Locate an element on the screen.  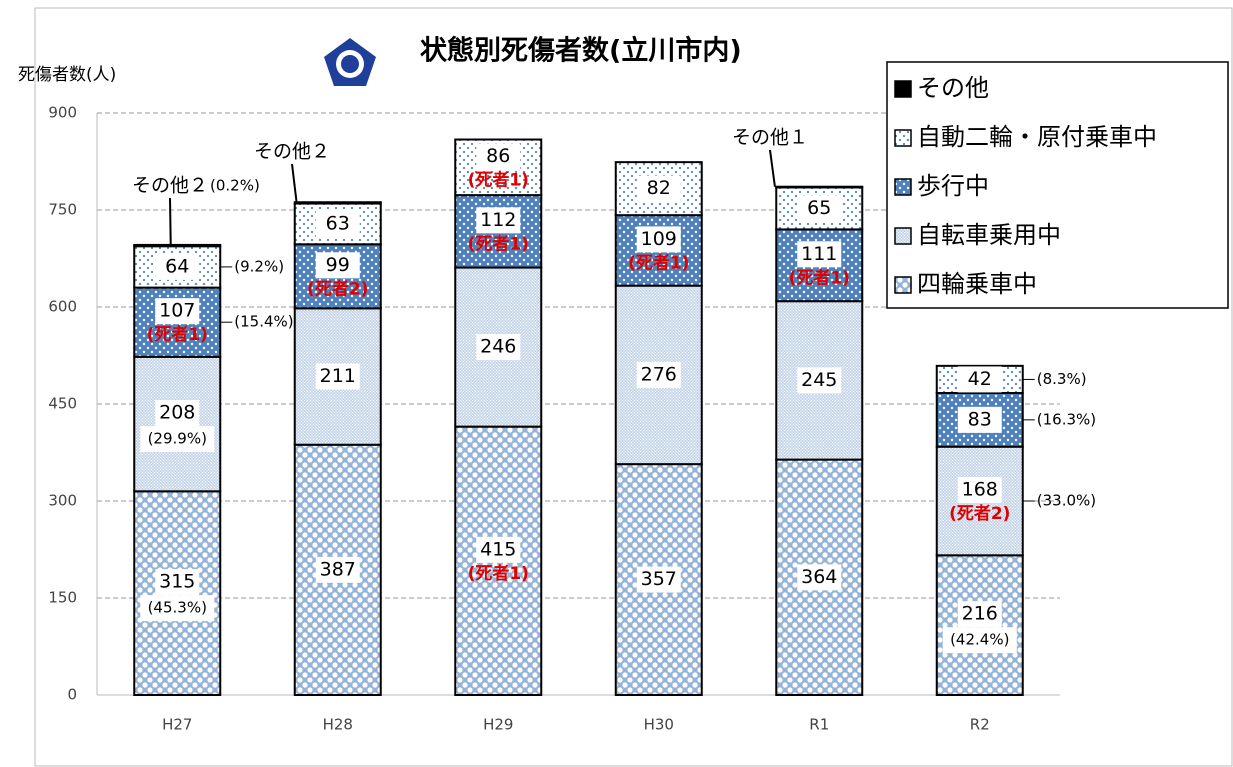
data-label: その他１ is located at coordinates (770, 138).